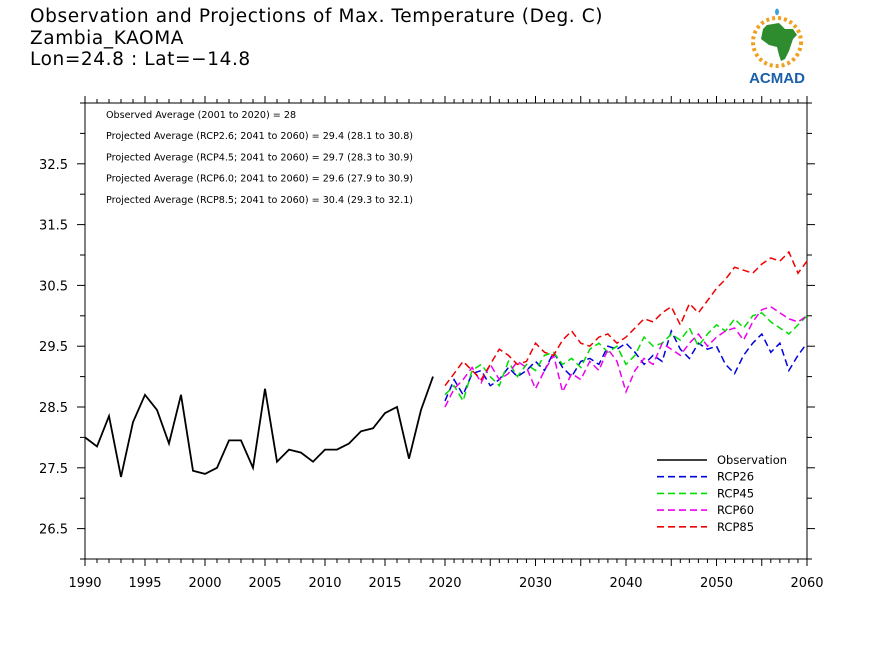  I want to click on series-line-rcp85, so click(626, 318).